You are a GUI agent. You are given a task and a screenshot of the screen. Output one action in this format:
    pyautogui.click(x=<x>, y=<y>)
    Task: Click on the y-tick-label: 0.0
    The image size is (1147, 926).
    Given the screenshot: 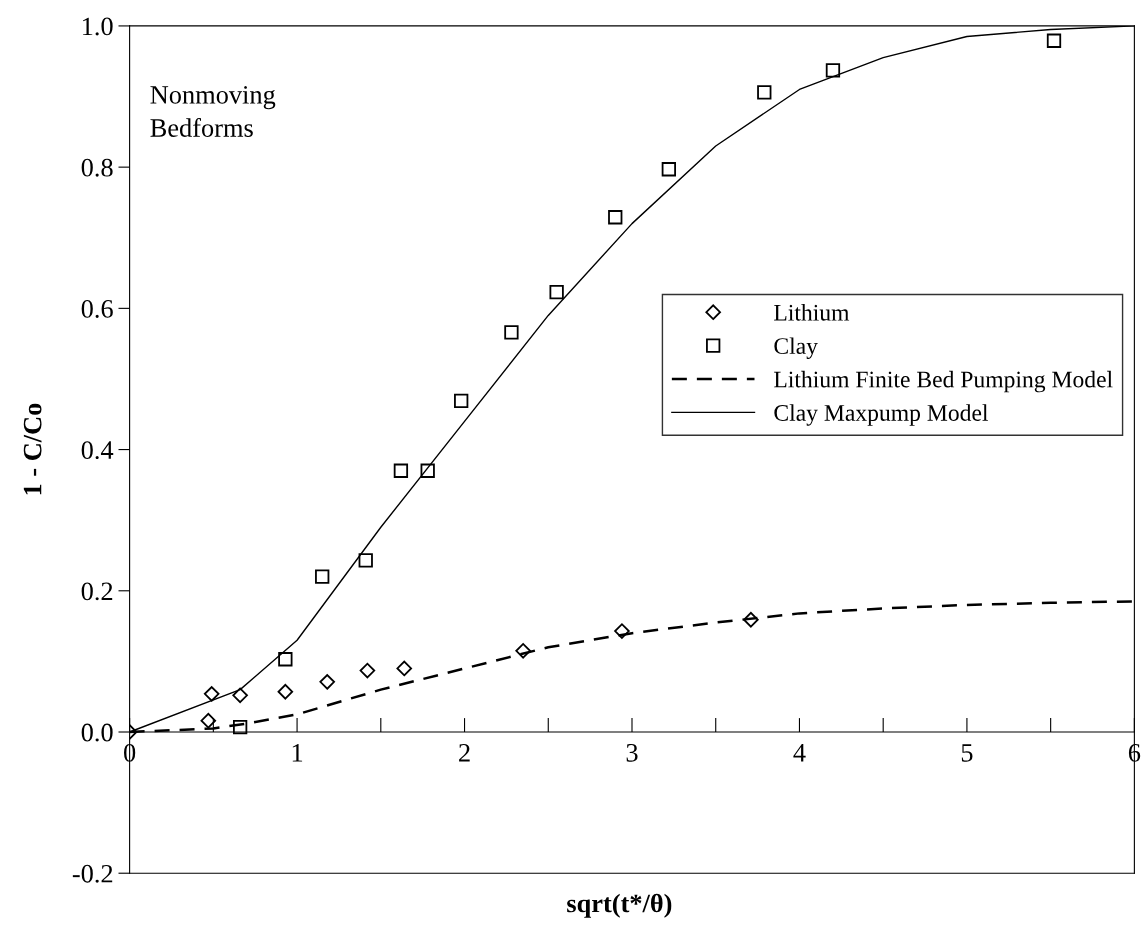 What is the action you would take?
    pyautogui.click(x=97, y=732)
    